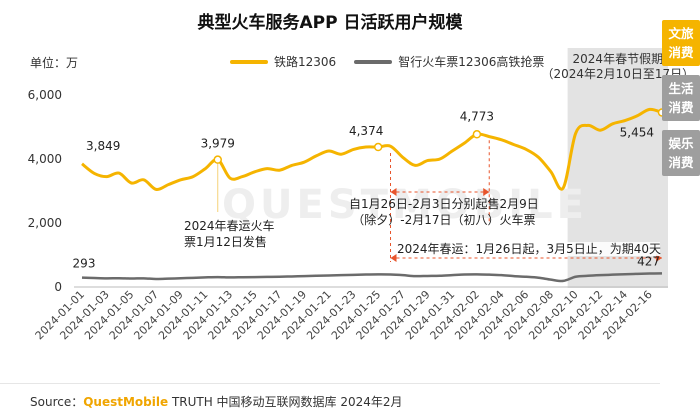 The image size is (700, 420). What do you see at coordinates (681, 33) in the screenshot?
I see `tab-label-line: 文旅` at bounding box center [681, 33].